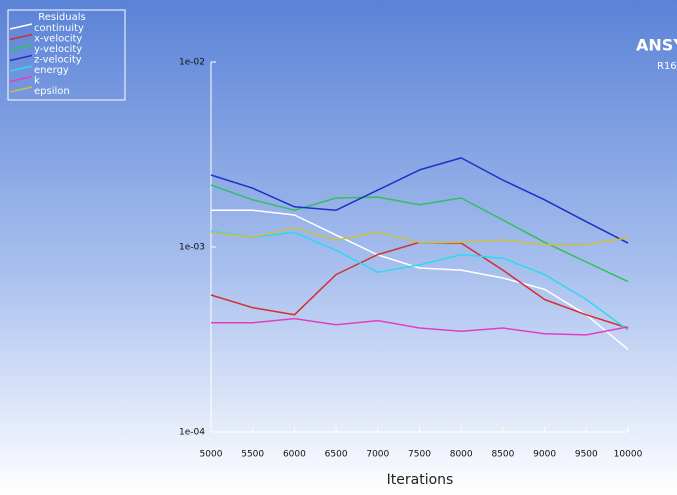 This screenshot has height=495, width=677. I want to click on brand: ANSYS, so click(656, 45).